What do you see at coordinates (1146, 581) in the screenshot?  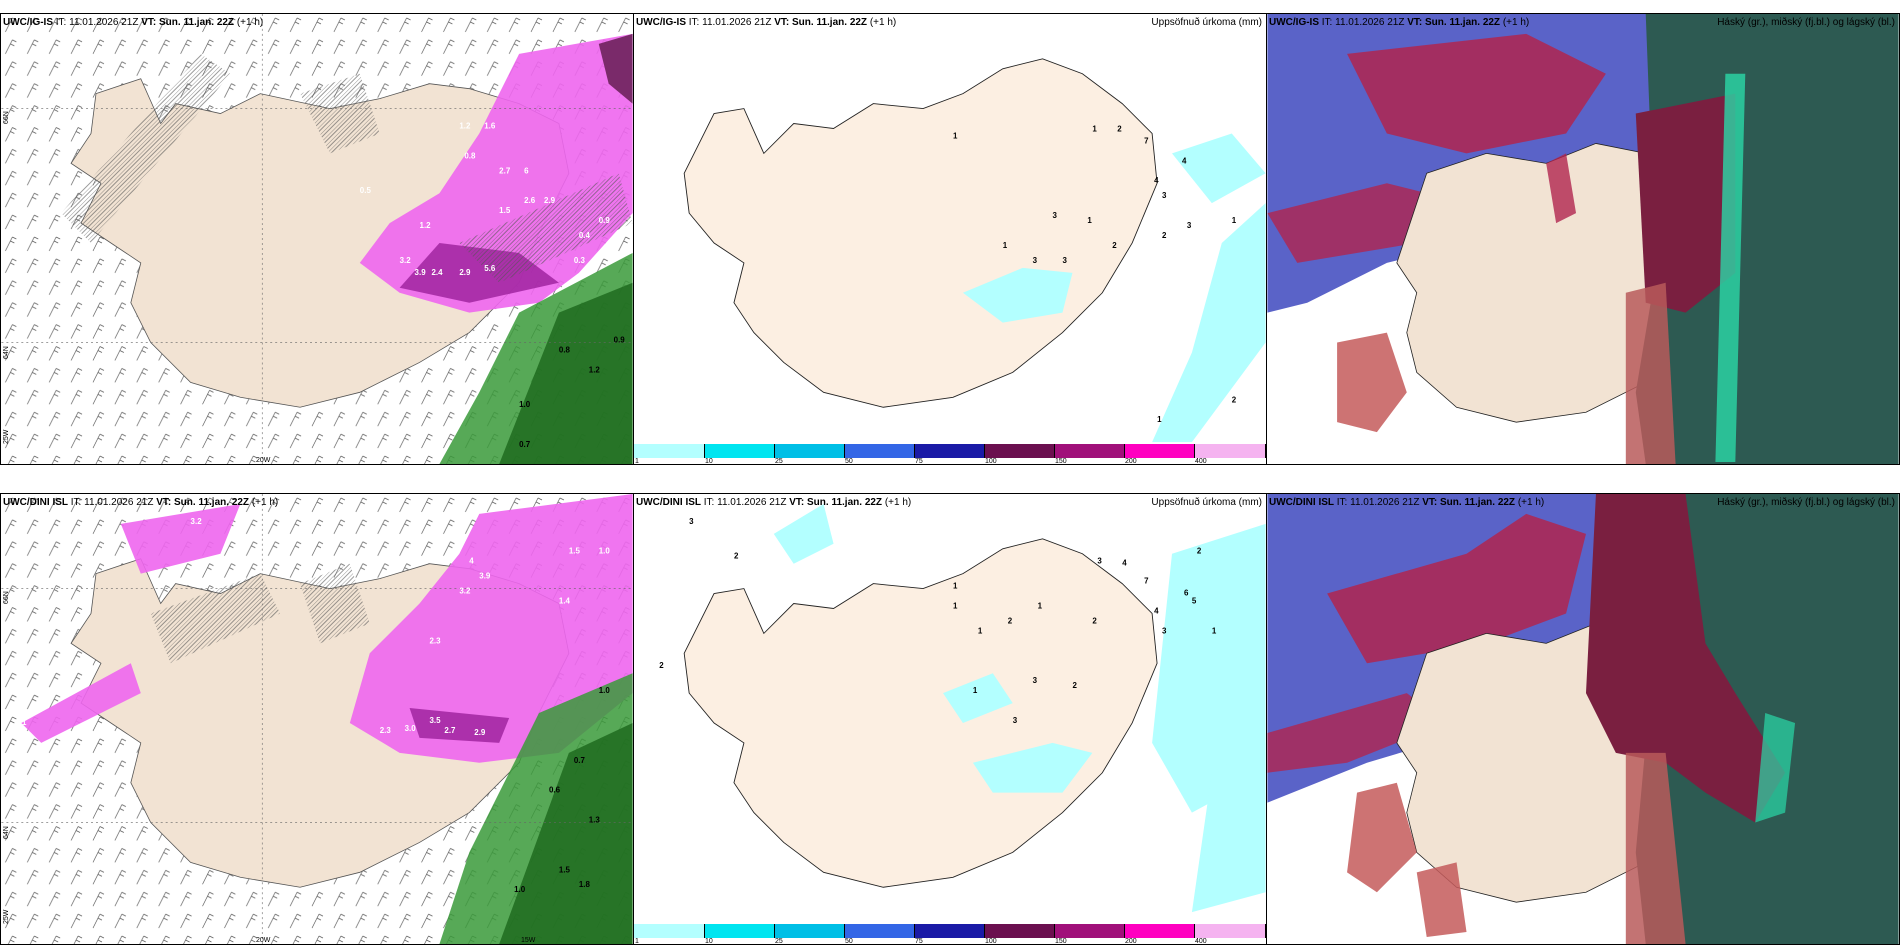 I see `value-label: 7` at bounding box center [1146, 581].